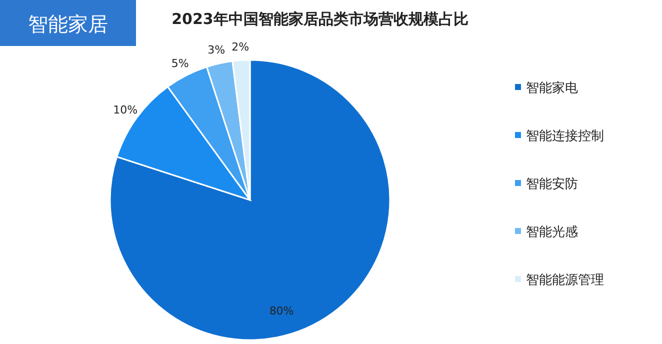 The height and width of the screenshot is (344, 662). I want to click on data-label: 10%, so click(125, 109).